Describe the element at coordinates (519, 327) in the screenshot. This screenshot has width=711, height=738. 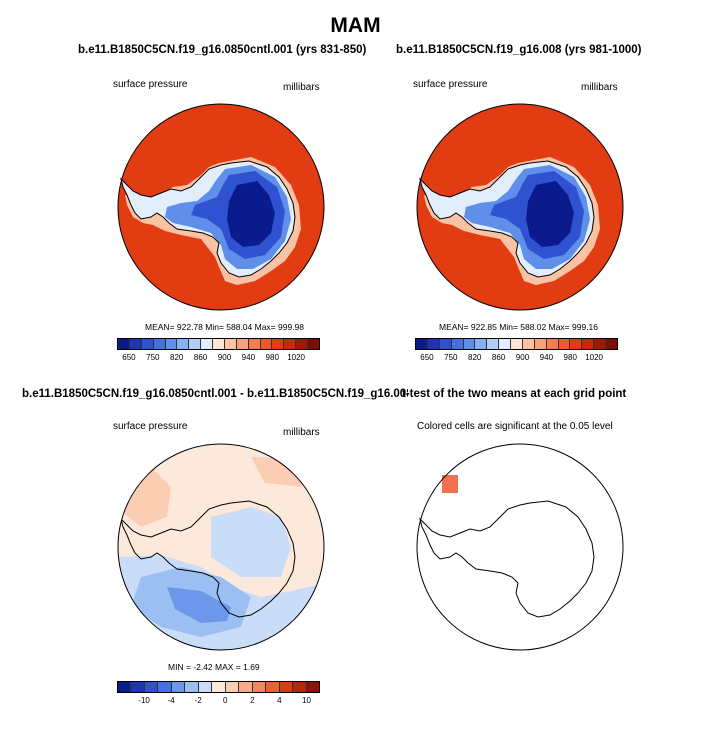
I see `panel2-stats: MEAN= 922.85 Min= 588.02 Max= 999.16` at that location.